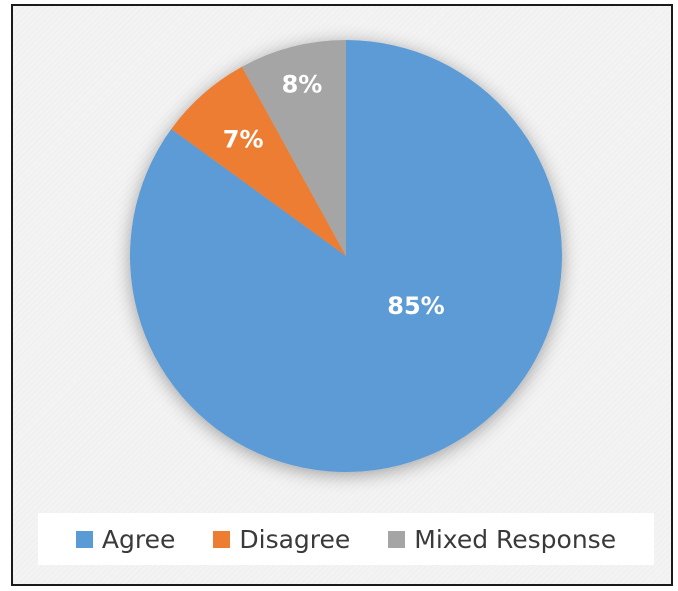  I want to click on data-label-agree: 85%, so click(415, 306).